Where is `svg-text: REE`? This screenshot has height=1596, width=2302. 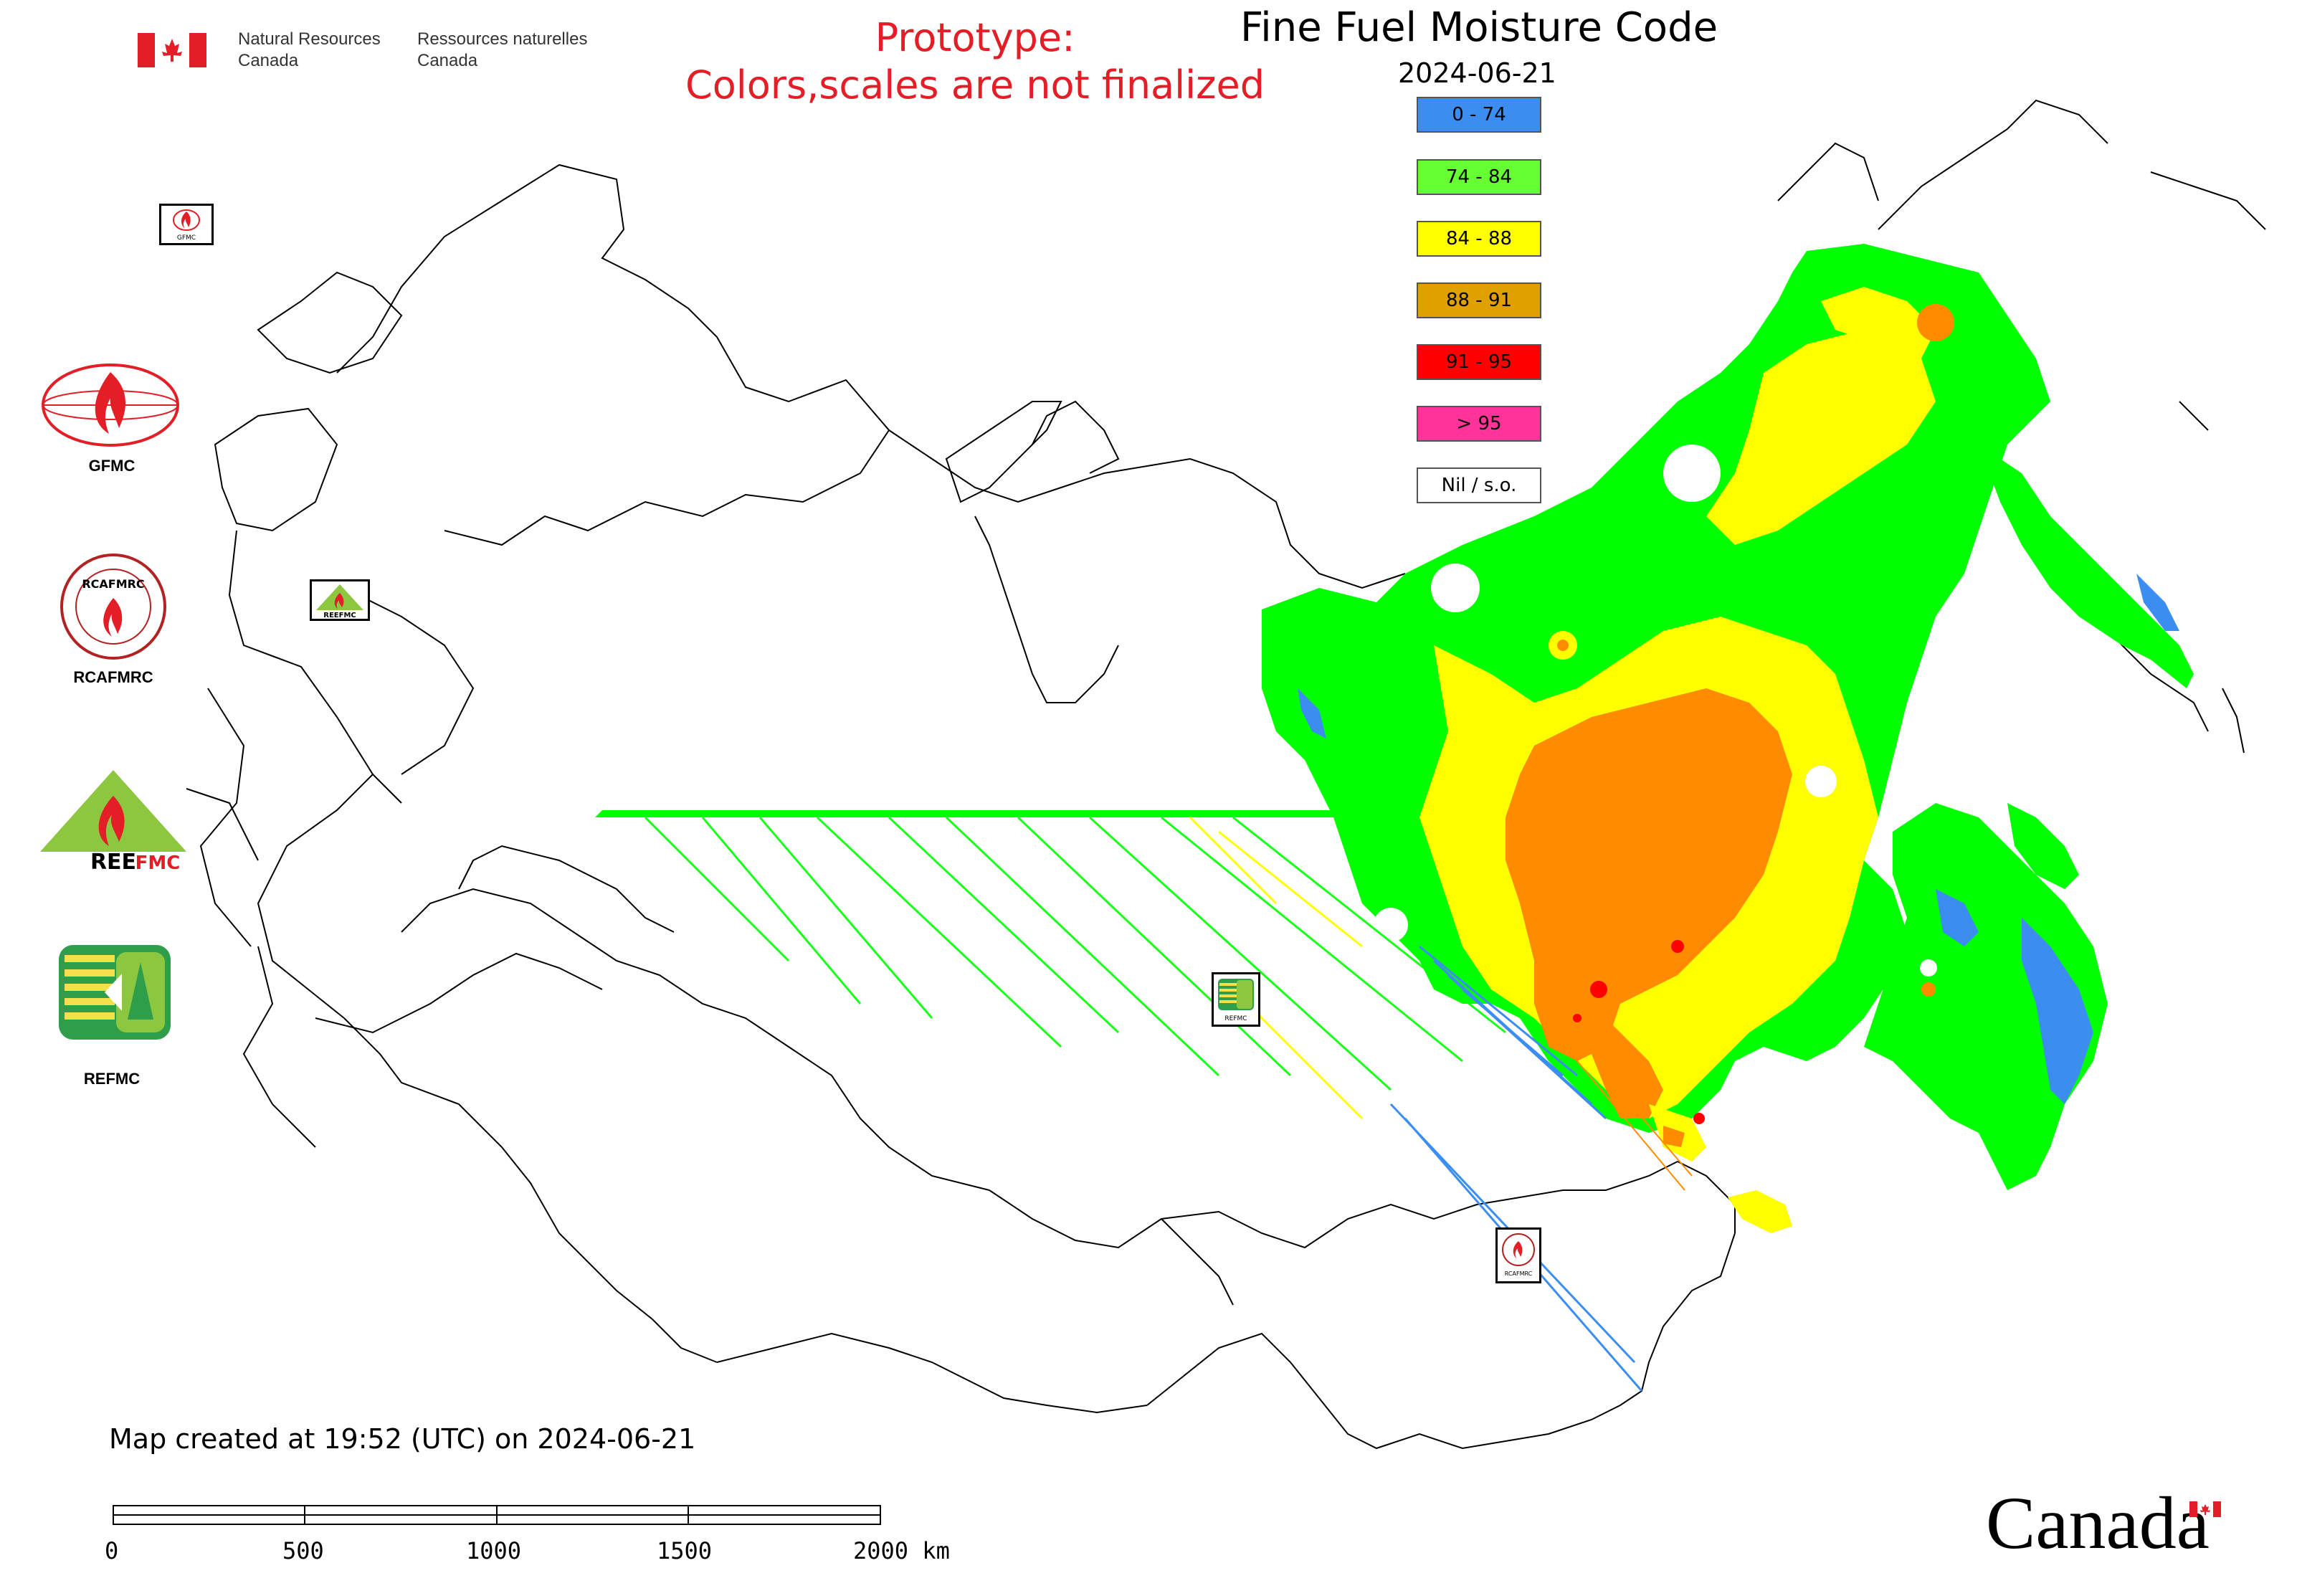
svg-text: REE is located at coordinates (113, 862).